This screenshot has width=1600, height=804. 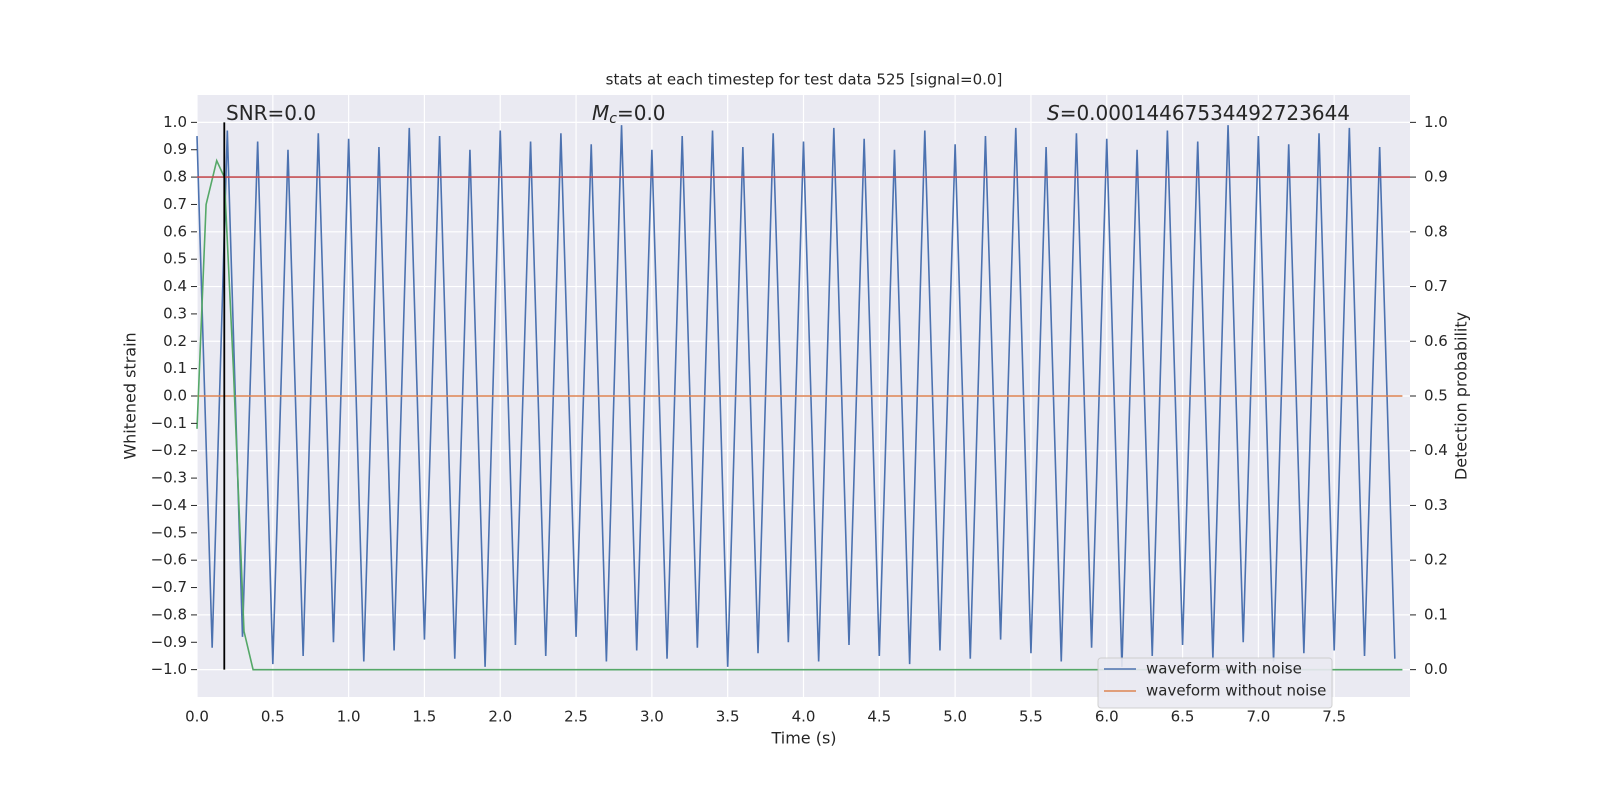 What do you see at coordinates (600, 113) in the screenshot?
I see `annotation-symbol: M` at bounding box center [600, 113].